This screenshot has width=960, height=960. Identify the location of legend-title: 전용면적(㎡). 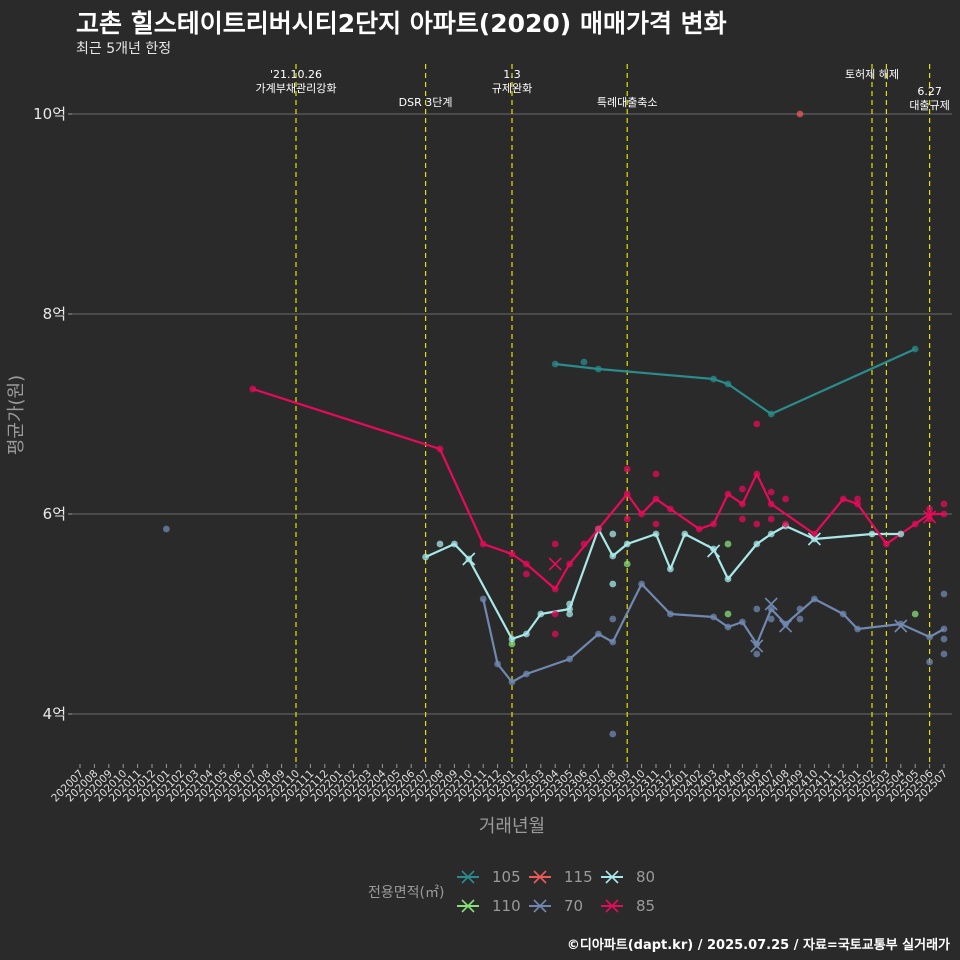
(406, 893).